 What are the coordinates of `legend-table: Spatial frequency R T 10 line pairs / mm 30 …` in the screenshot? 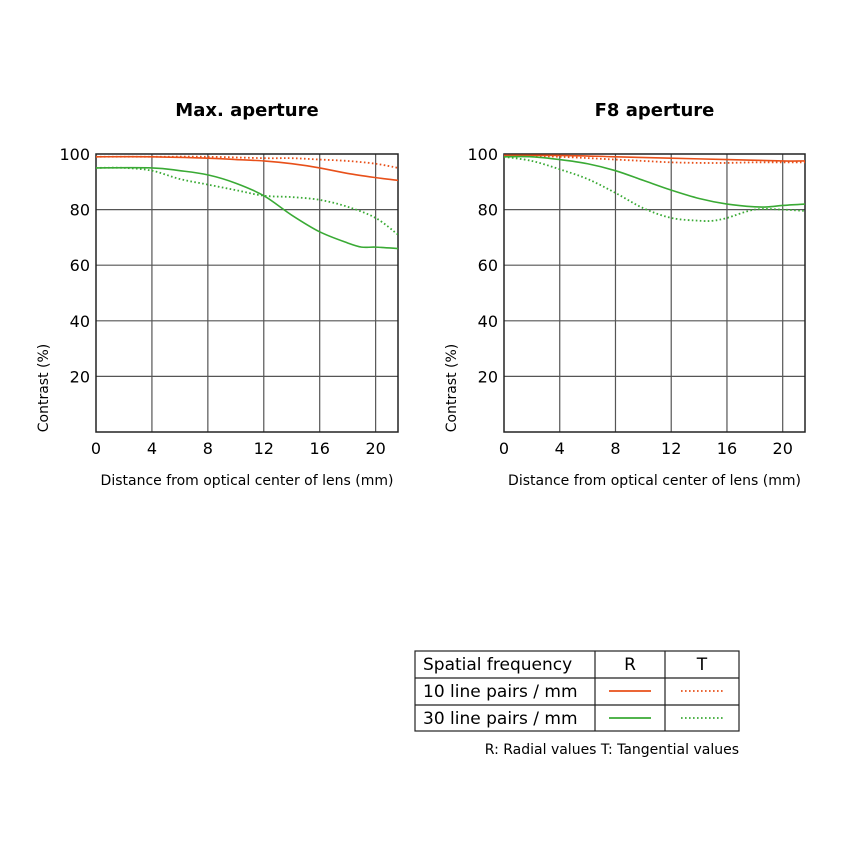 It's located at (577, 704).